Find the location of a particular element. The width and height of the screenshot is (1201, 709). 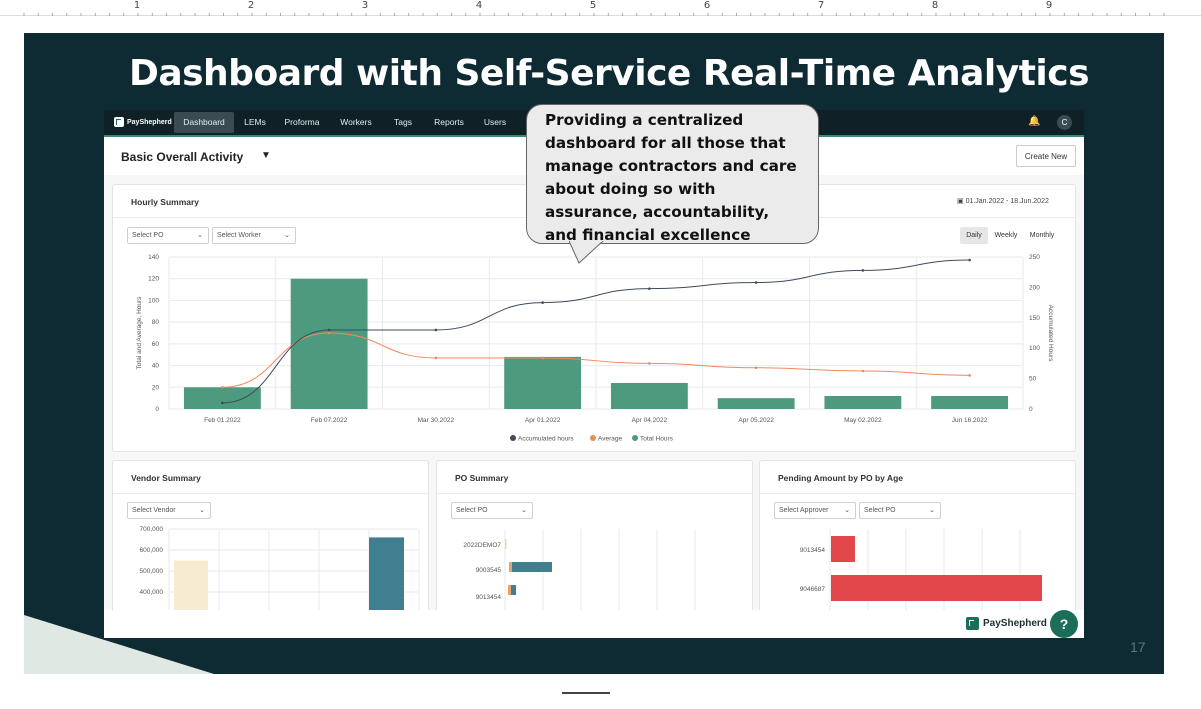

pending-amount-title: Pending Amount by PO by Age is located at coordinates (840, 478).